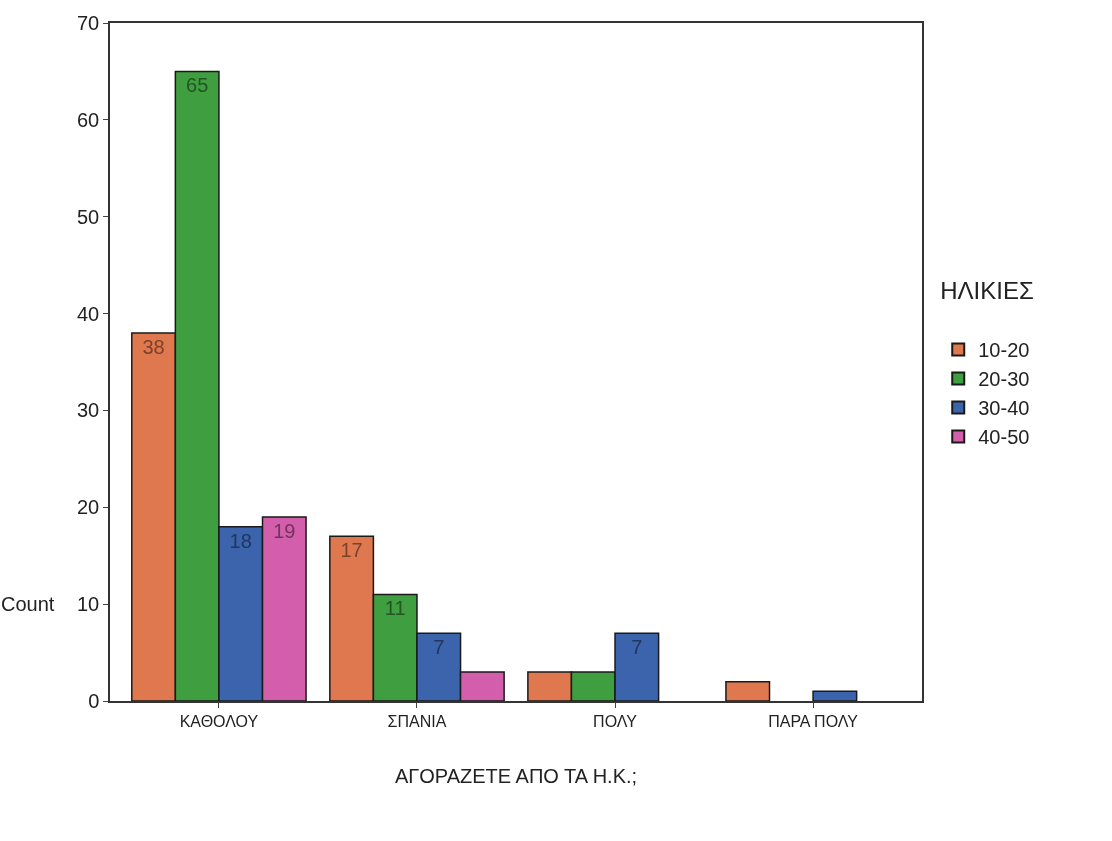  I want to click on y-tick-label: 0, so click(94, 701).